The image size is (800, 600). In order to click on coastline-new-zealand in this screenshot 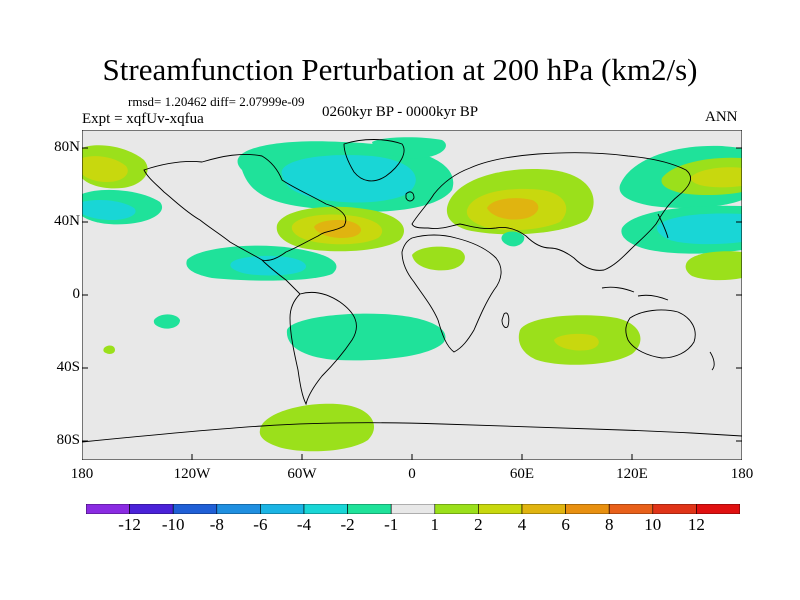, I will do `click(712, 361)`.